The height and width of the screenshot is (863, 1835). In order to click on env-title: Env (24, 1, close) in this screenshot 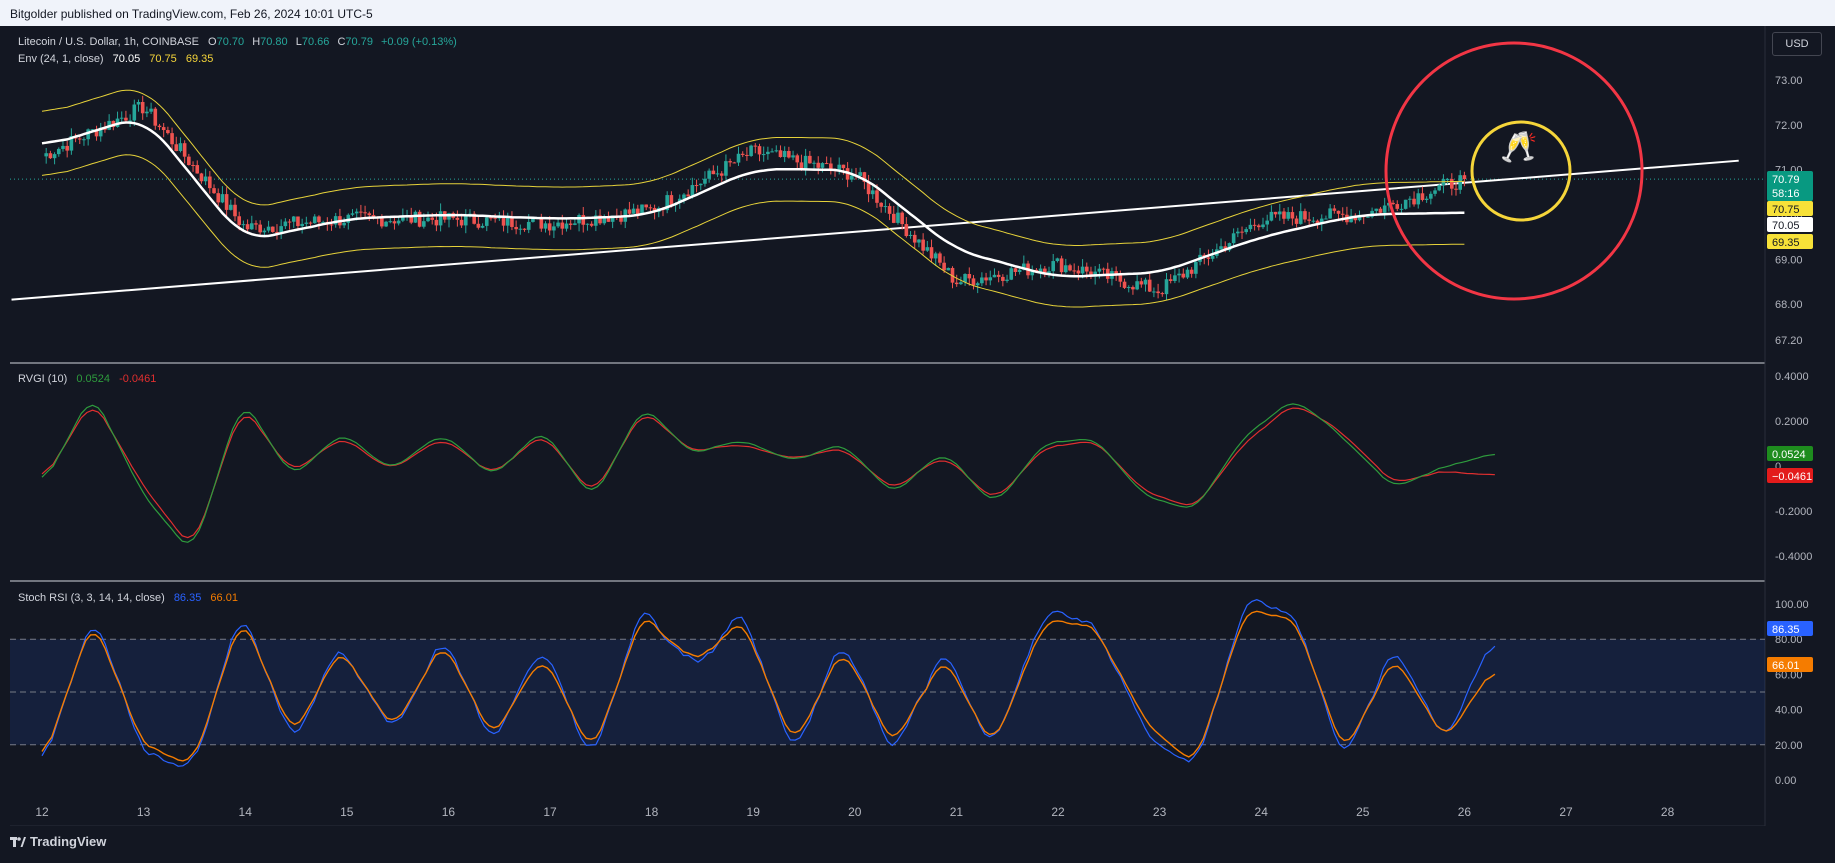, I will do `click(61, 59)`.